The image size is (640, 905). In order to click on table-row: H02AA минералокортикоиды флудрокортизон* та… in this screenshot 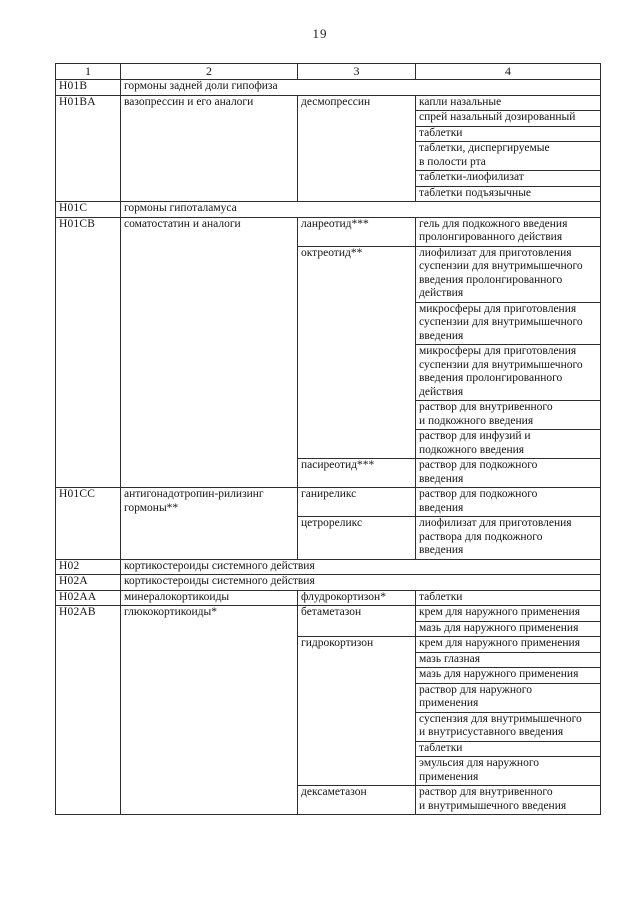, I will do `click(328, 597)`.